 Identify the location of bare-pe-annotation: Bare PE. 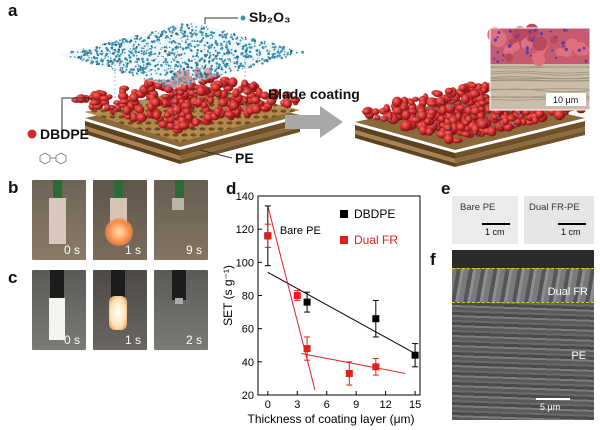
(300, 231).